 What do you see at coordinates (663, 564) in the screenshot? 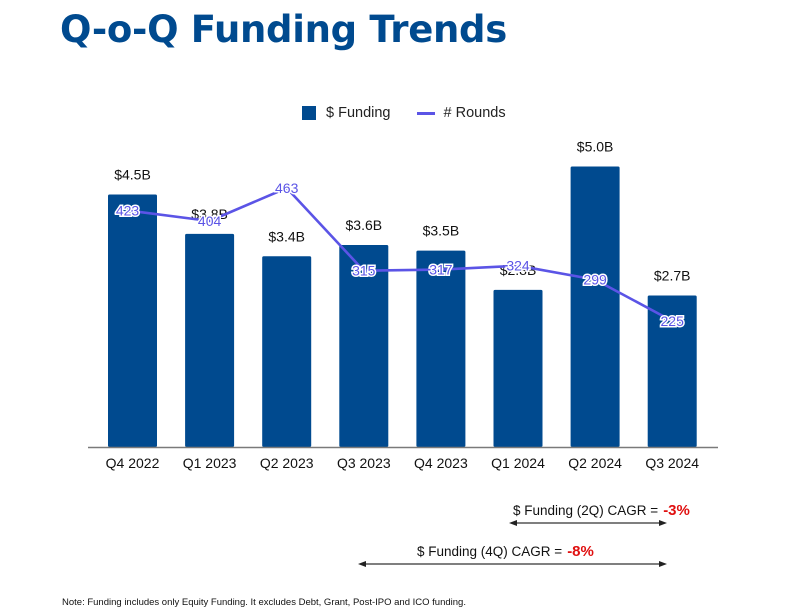
I see `cagr-4q-arrow-right-head` at bounding box center [663, 564].